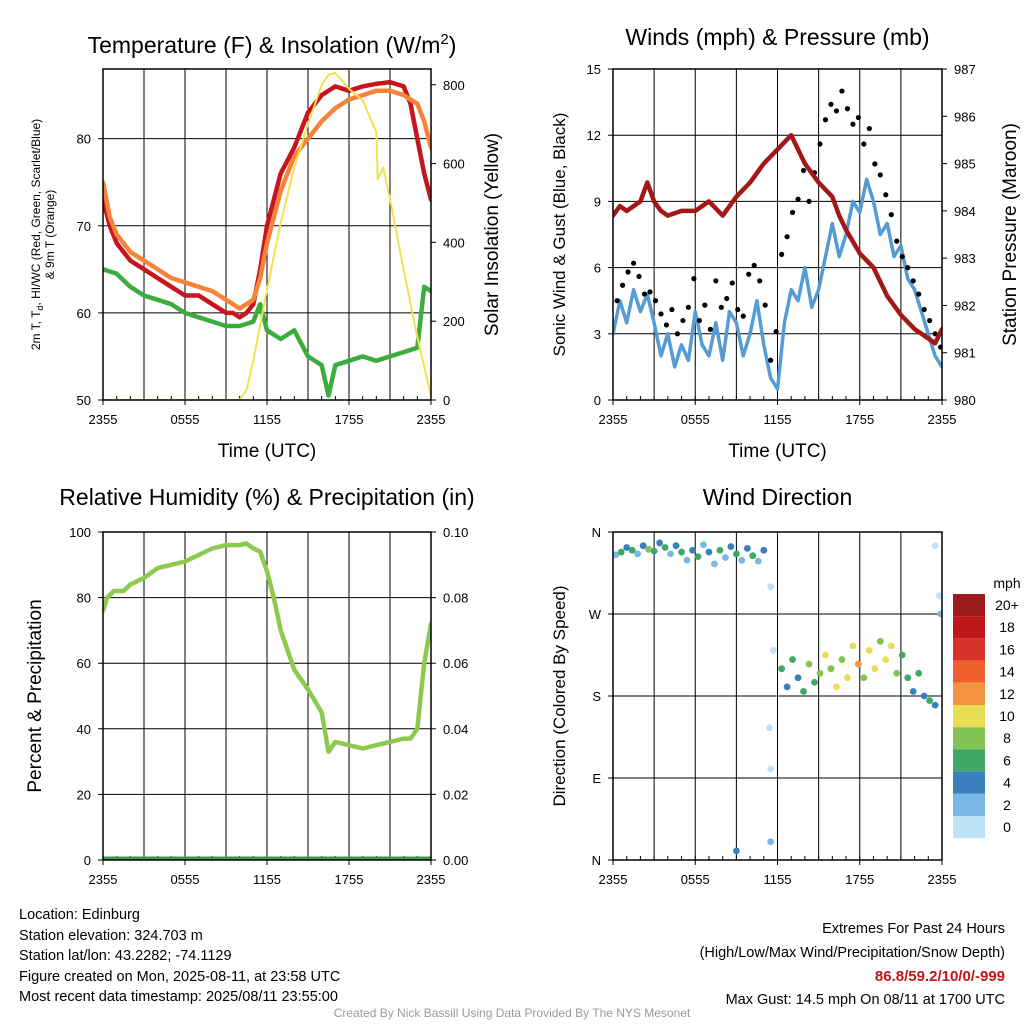  Describe the element at coordinates (597, 268) in the screenshot. I see `y-tick-label: 6` at that location.